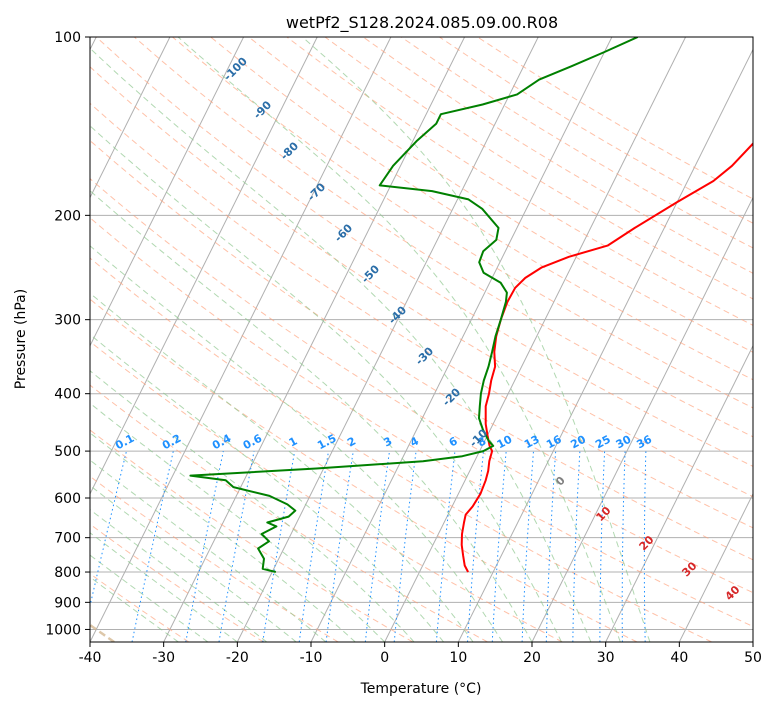  What do you see at coordinates (90, 658) in the screenshot?
I see `x-tick-label: -40` at bounding box center [90, 658].